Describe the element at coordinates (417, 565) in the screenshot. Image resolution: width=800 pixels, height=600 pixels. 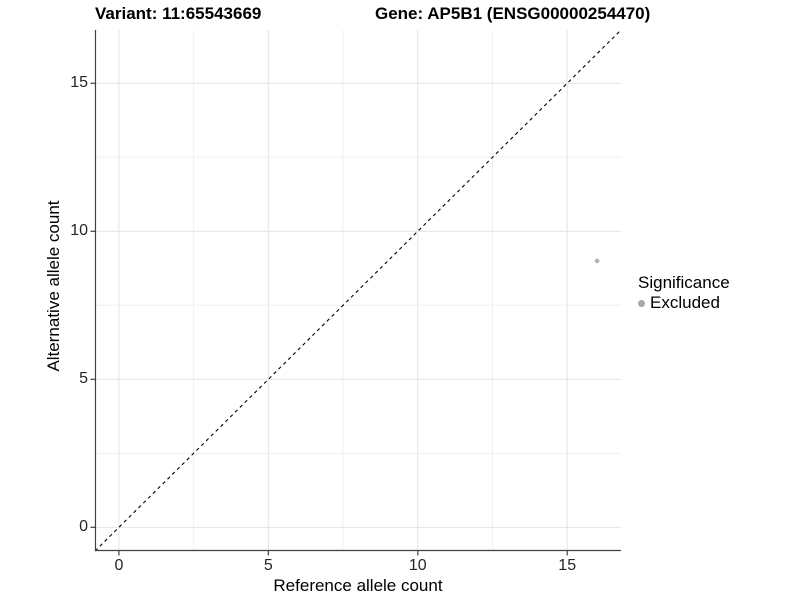
I see `x-tick-label: 10` at that location.